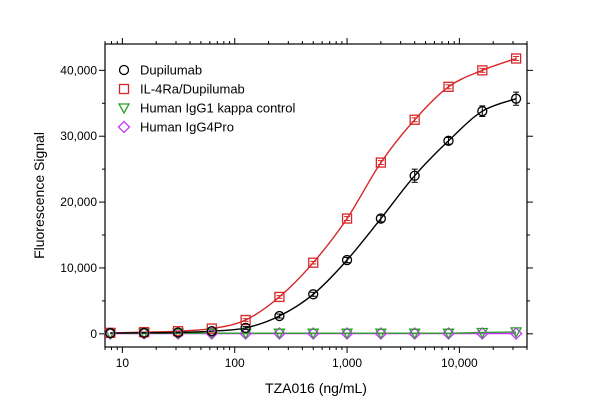  What do you see at coordinates (78, 136) in the screenshot?
I see `y-tick-label: 30,000` at bounding box center [78, 136].